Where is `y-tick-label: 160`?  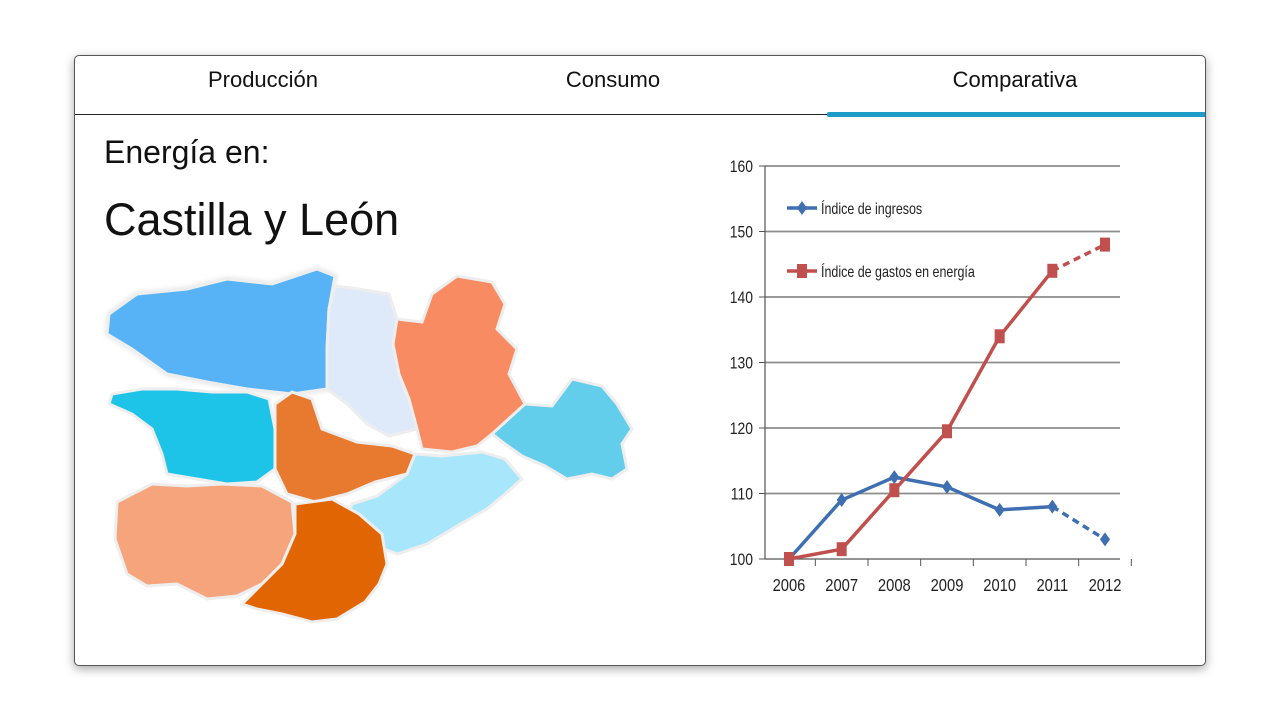
y-tick-label: 160 is located at coordinates (742, 167).